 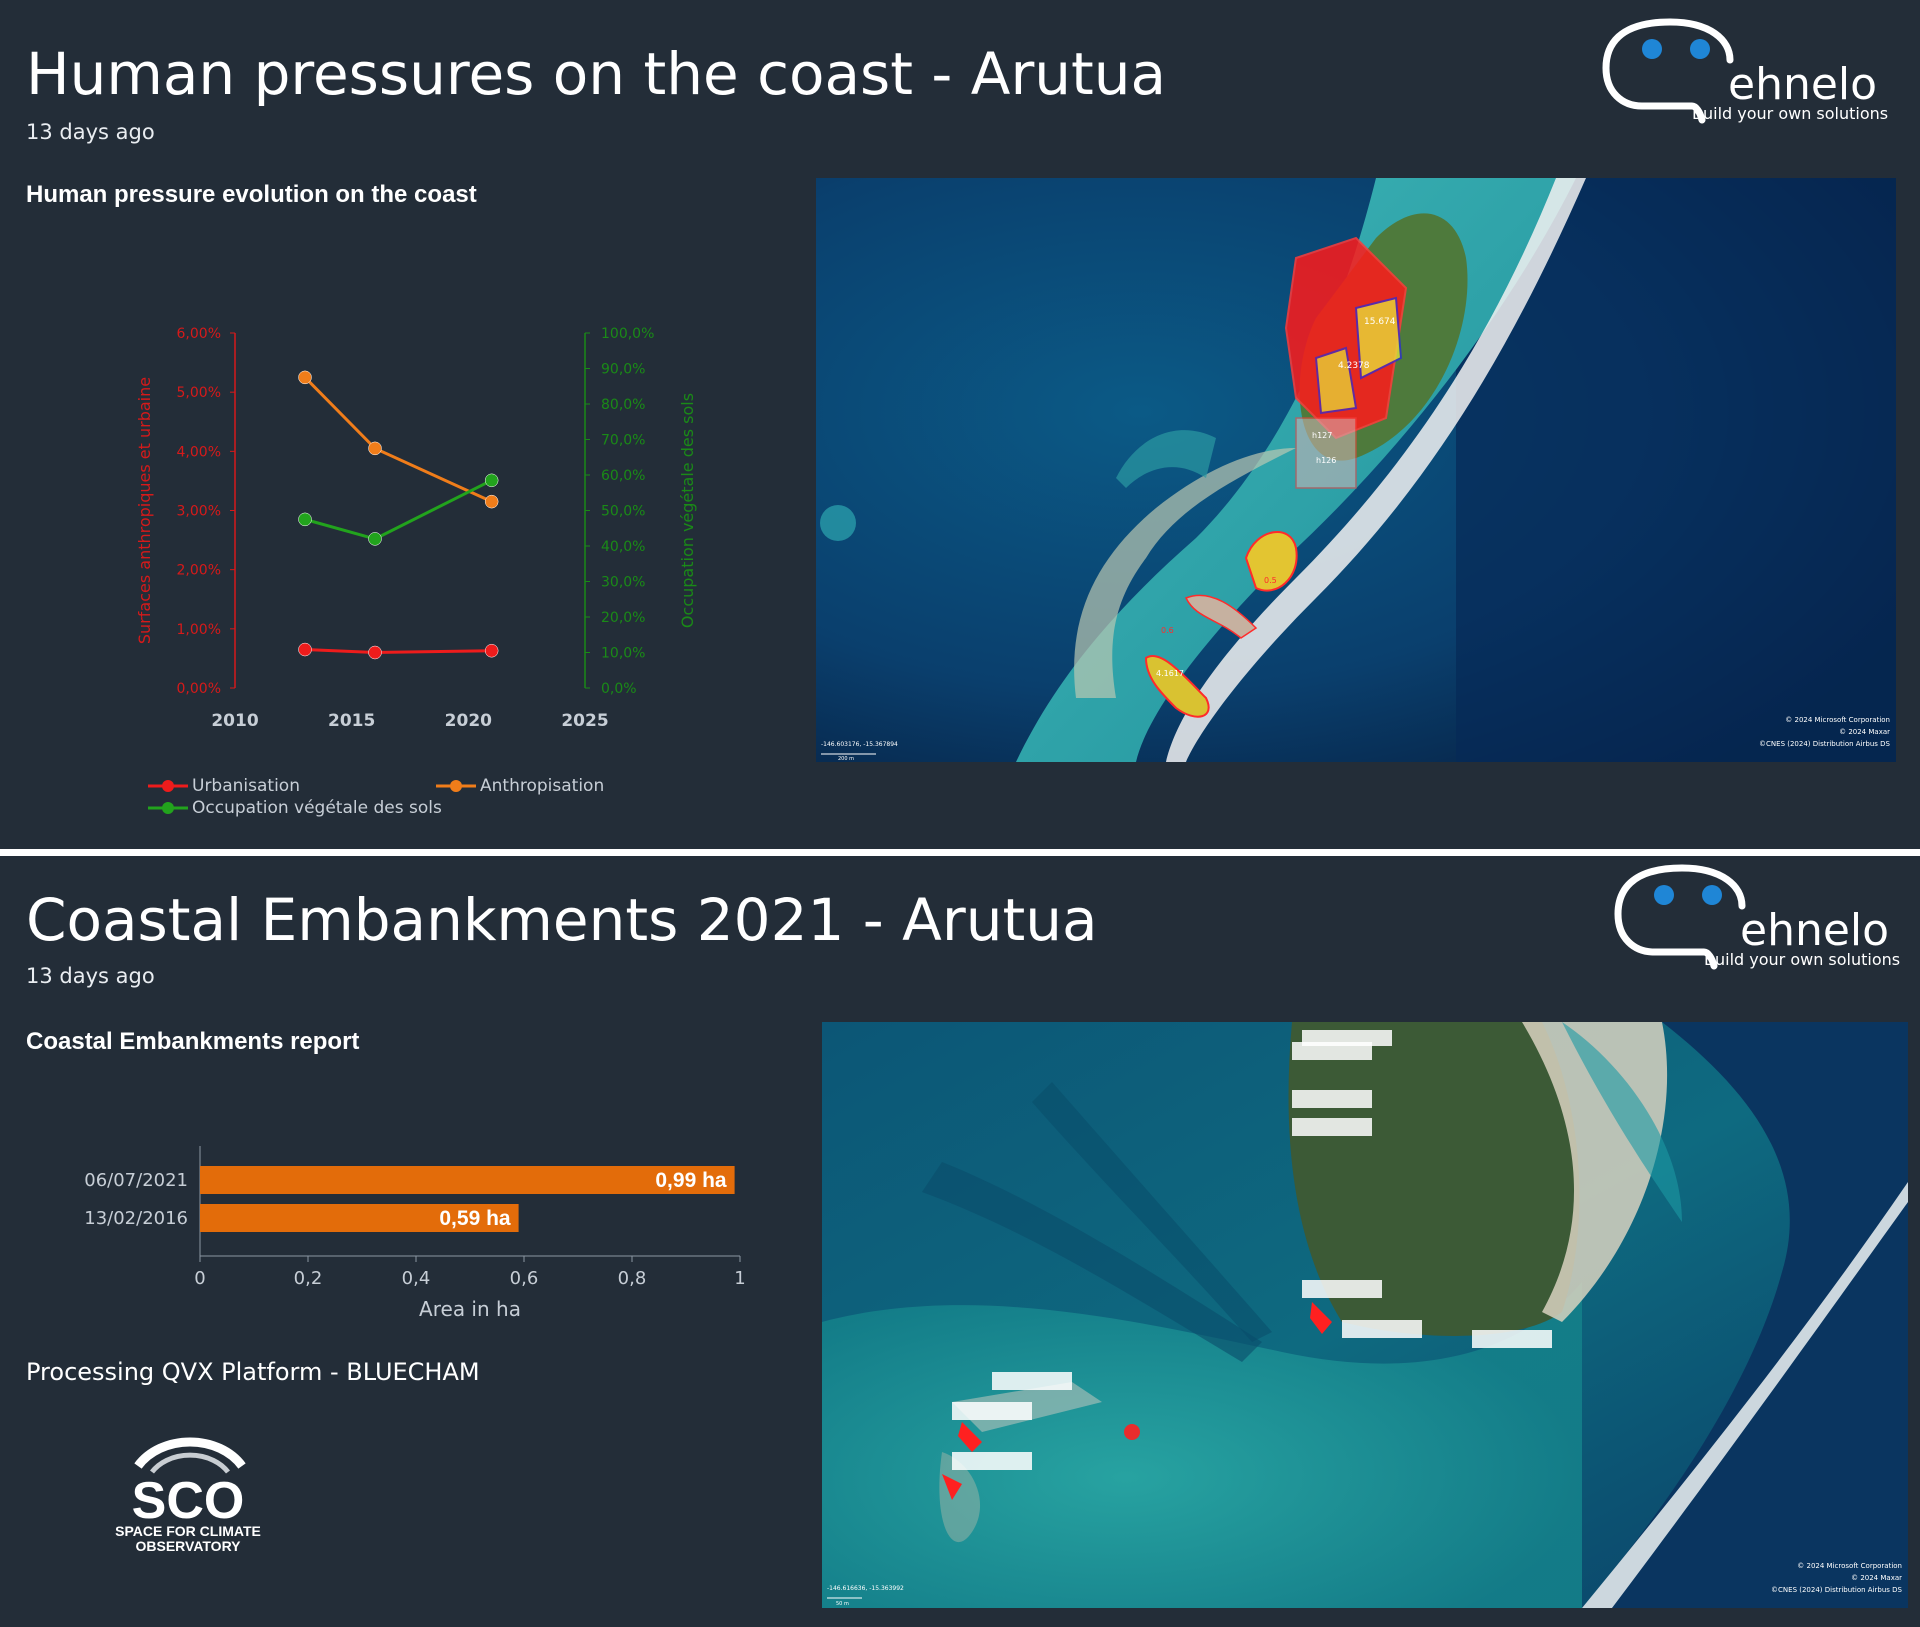 What do you see at coordinates (859, 744) in the screenshot?
I see `map-coordinates: -146.603176, -15.367894` at bounding box center [859, 744].